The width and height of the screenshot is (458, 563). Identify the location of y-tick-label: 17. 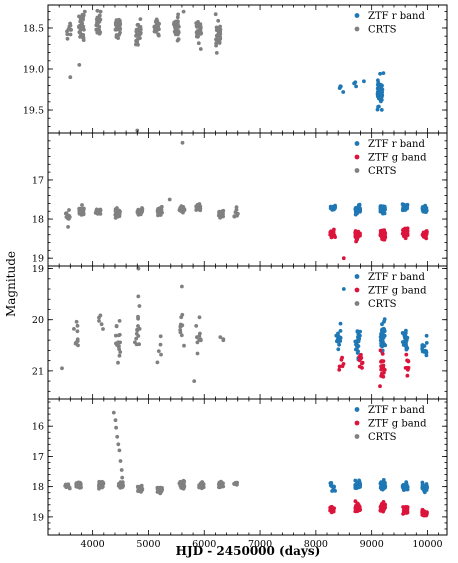
(38, 457).